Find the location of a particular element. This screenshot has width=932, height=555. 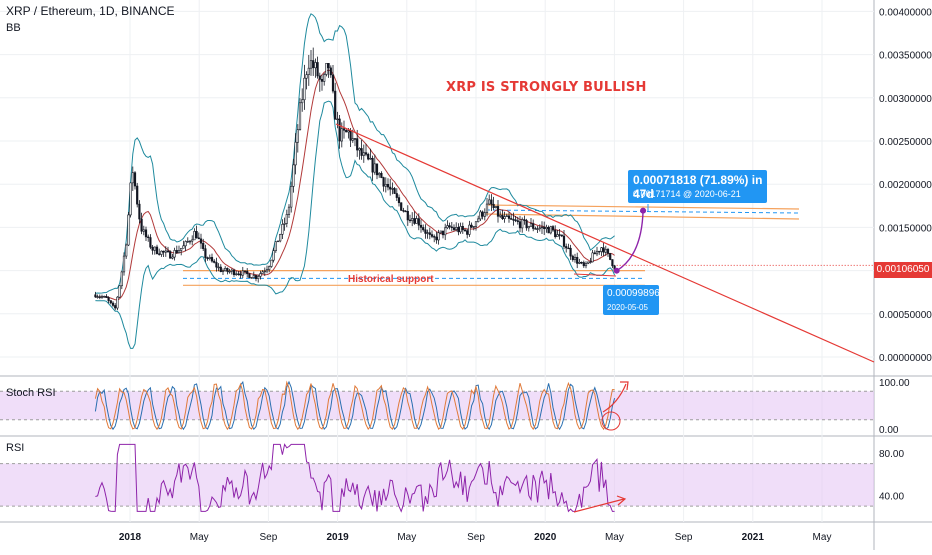

resistance-upper is located at coordinates (642, 207).